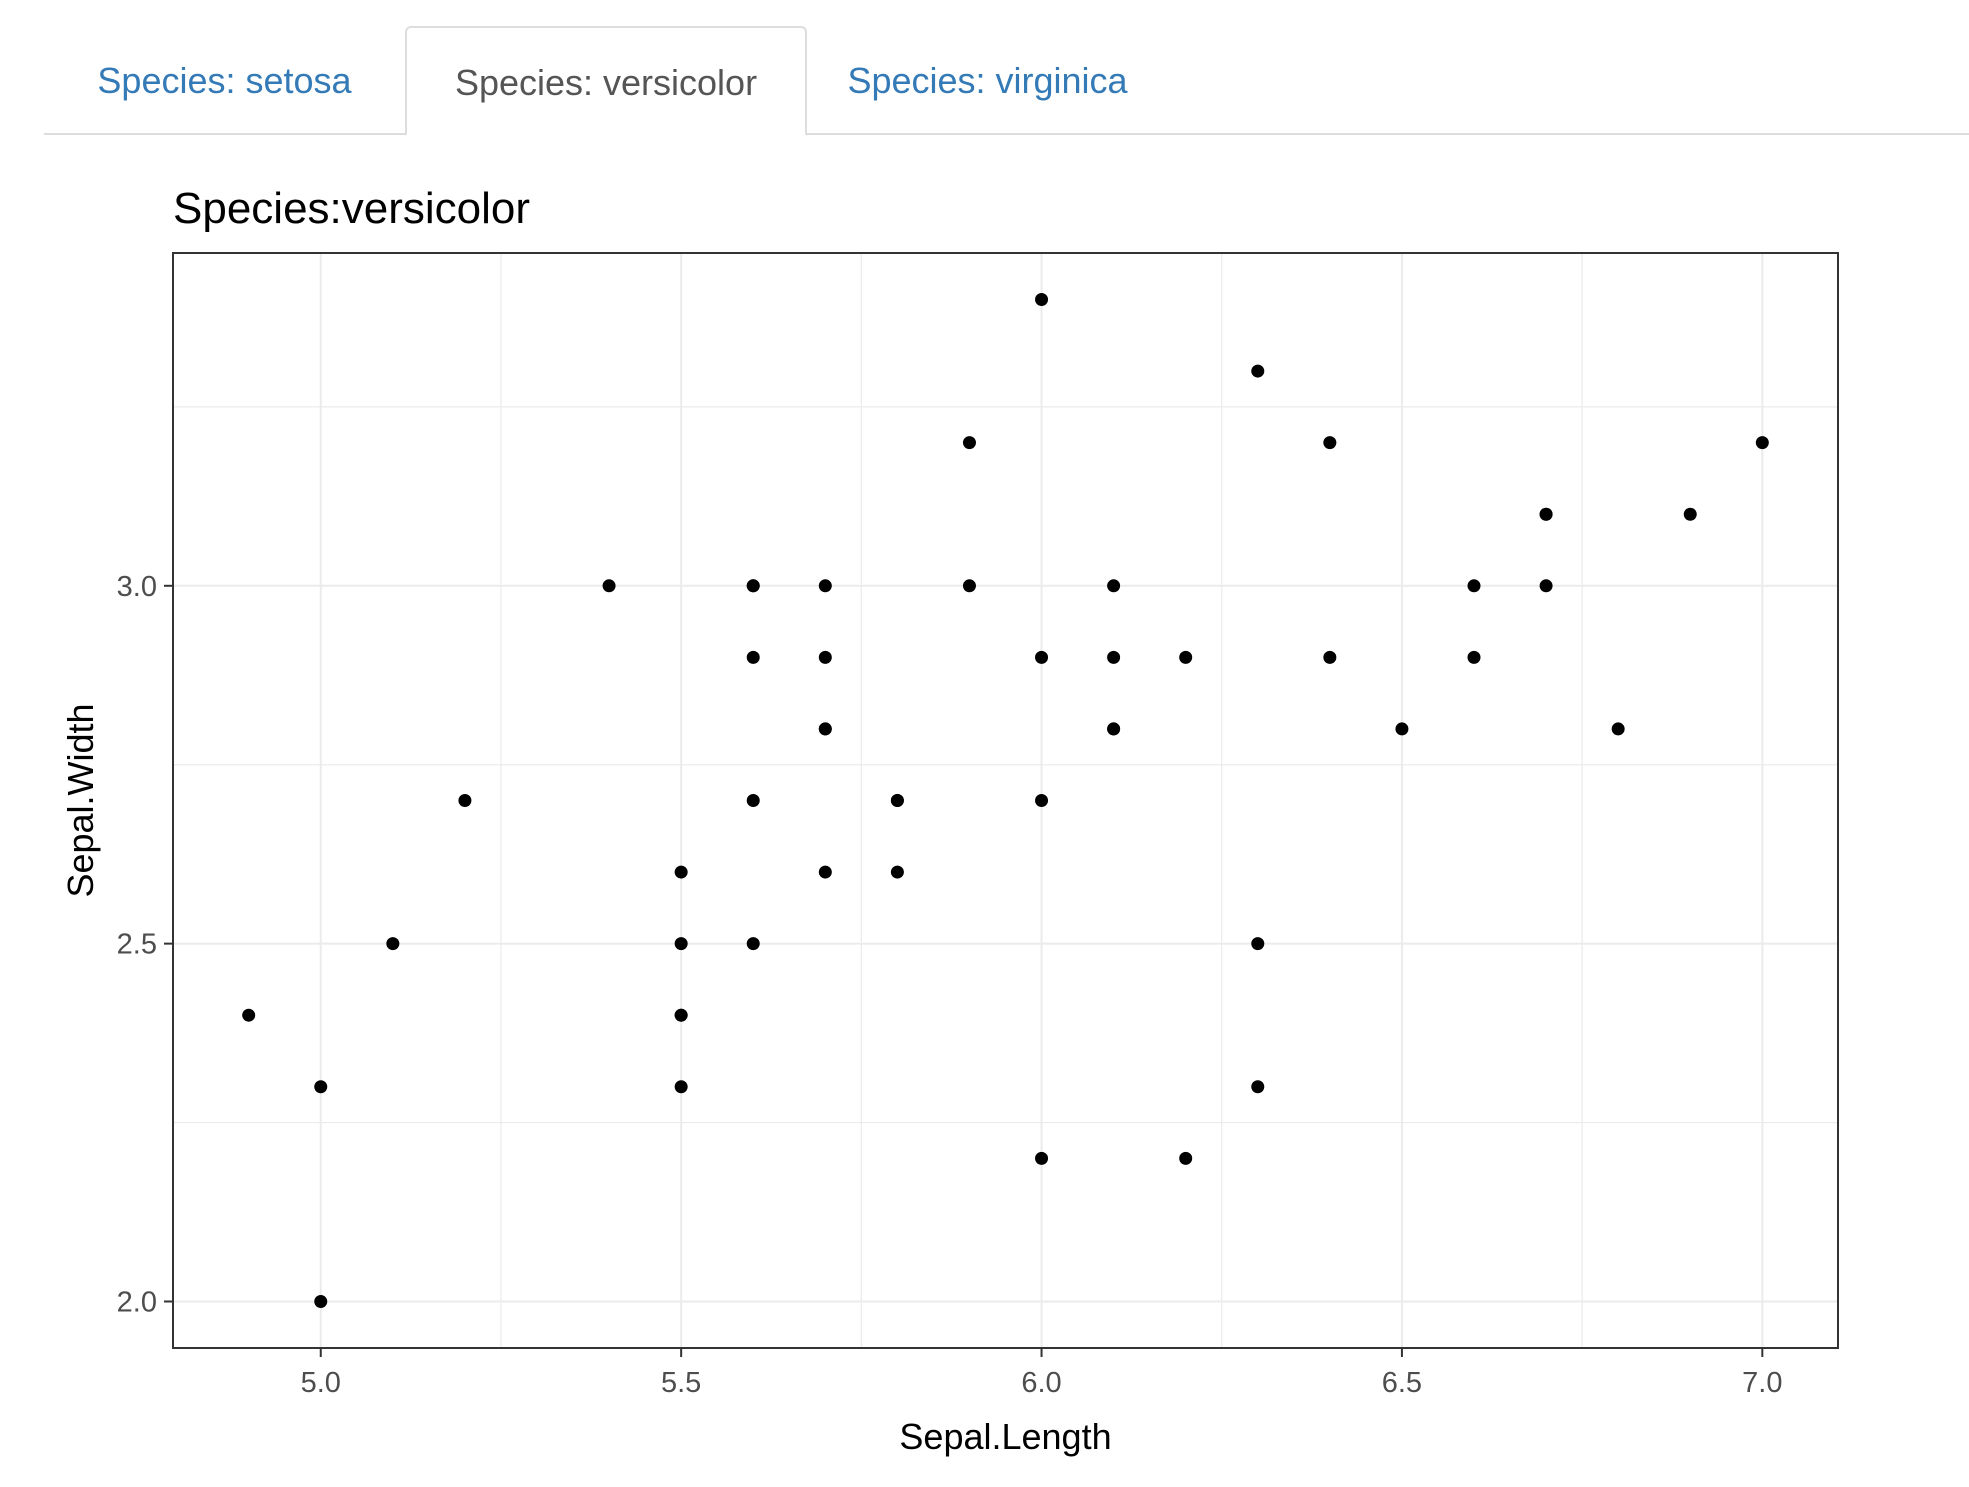  I want to click on y-tick-label: 2.5, so click(137, 945).